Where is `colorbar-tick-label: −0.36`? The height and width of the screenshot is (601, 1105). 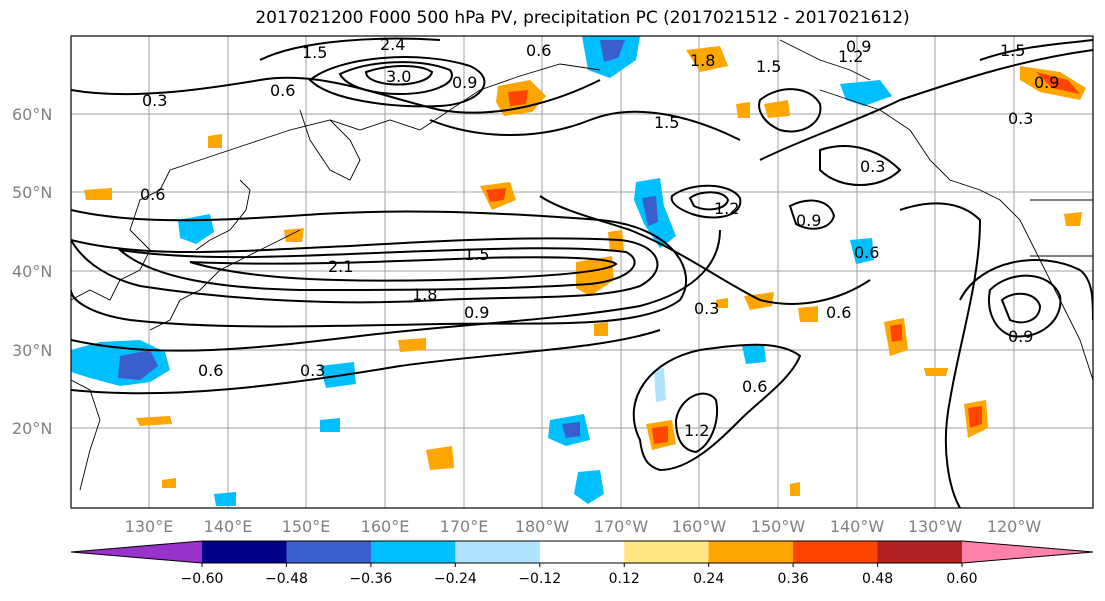
colorbar-tick-label: −0.36 is located at coordinates (370, 579).